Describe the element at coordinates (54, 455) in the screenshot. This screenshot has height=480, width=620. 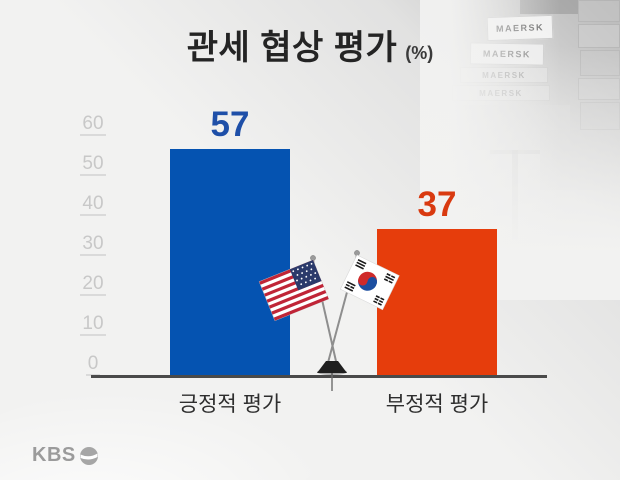
I see `kbs-logo-text: KBS` at that location.